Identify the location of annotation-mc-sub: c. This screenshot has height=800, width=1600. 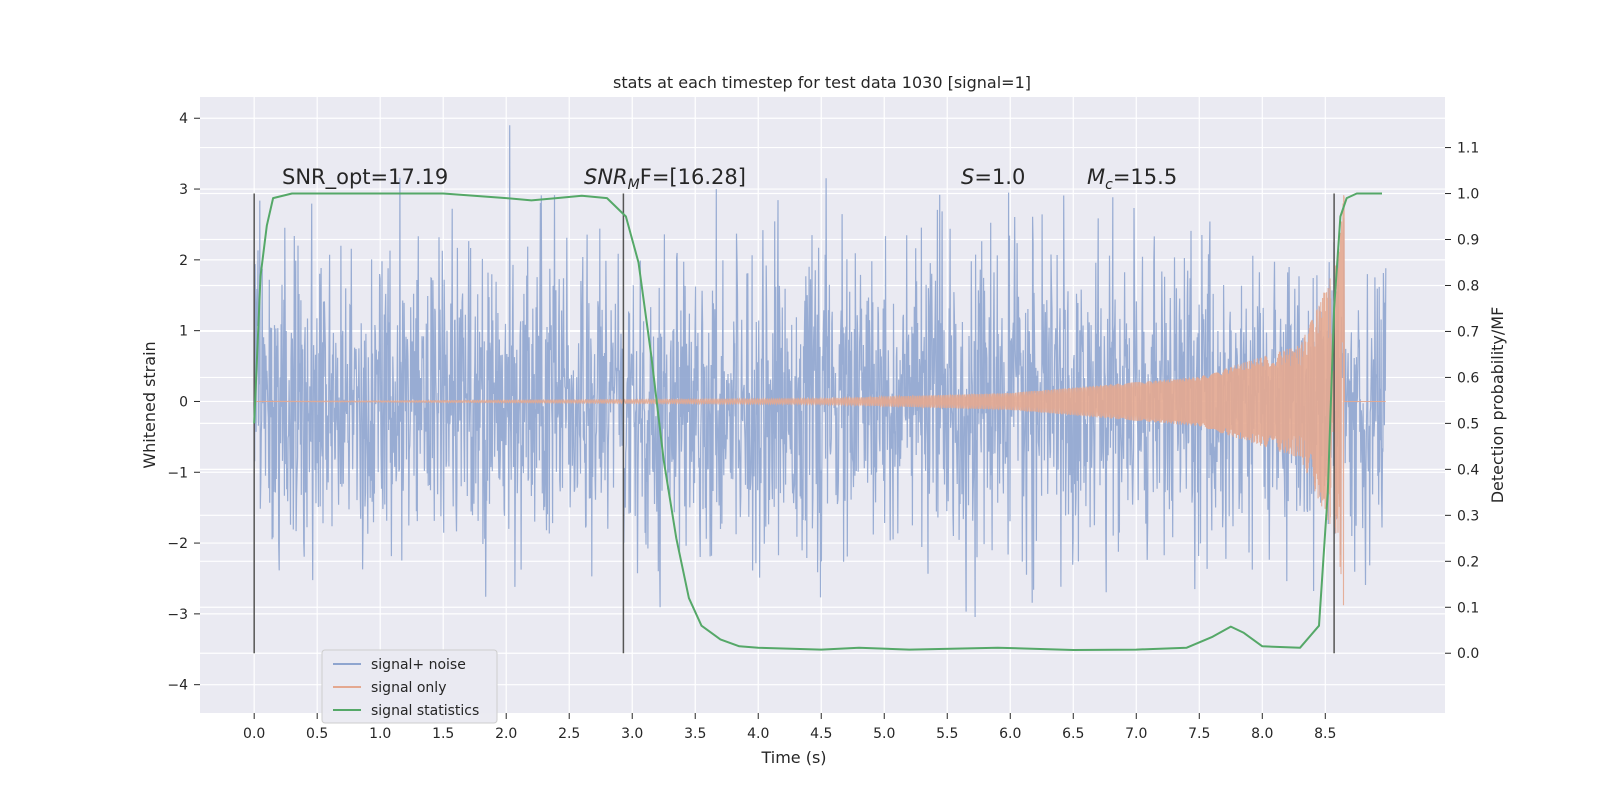
(1109, 185).